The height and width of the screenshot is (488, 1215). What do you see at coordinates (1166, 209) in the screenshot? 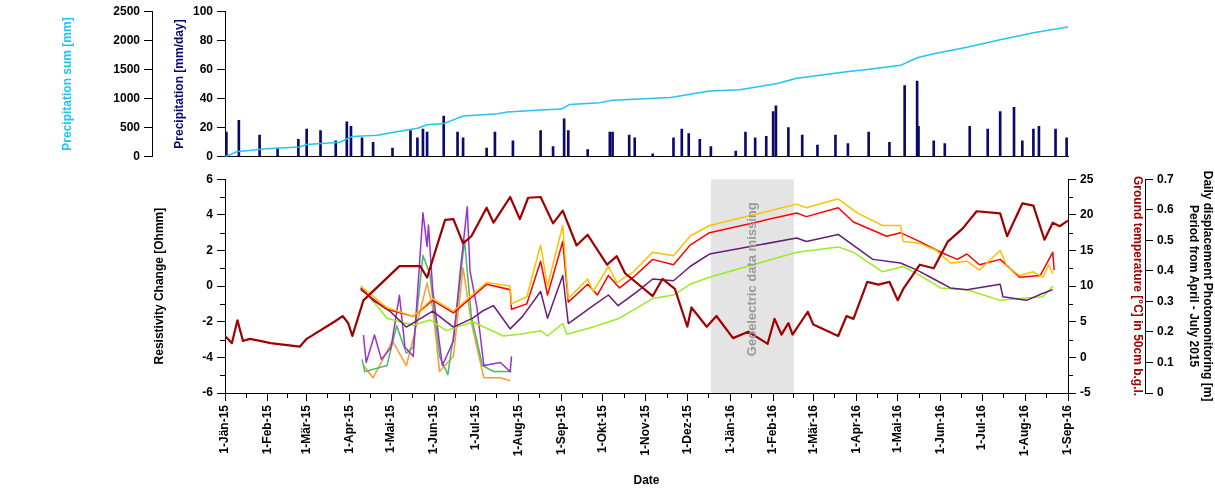
I see `y3-tick-label: 0.6` at bounding box center [1166, 209].